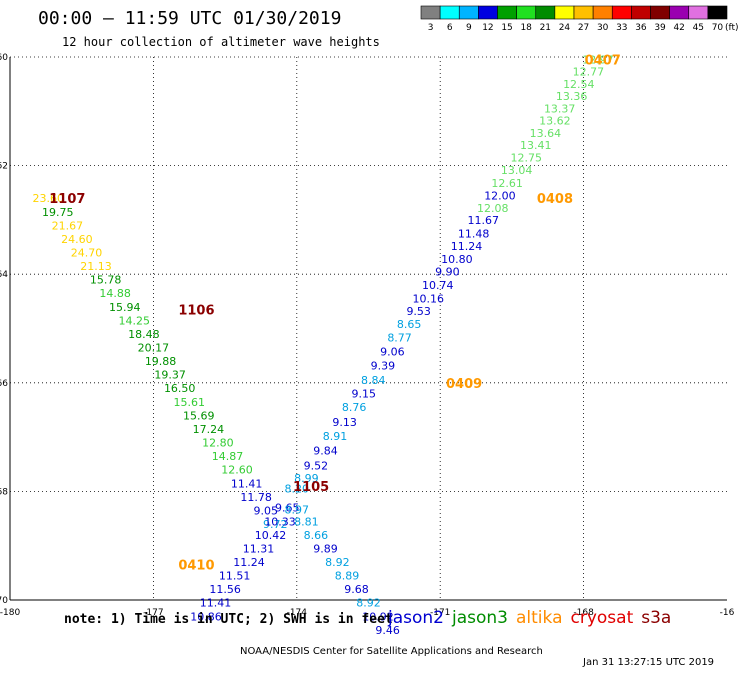 This screenshot has height=679, width=740. What do you see at coordinates (621, 28) in the screenshot?
I see `color-scale-label: 33` at bounding box center [621, 28].